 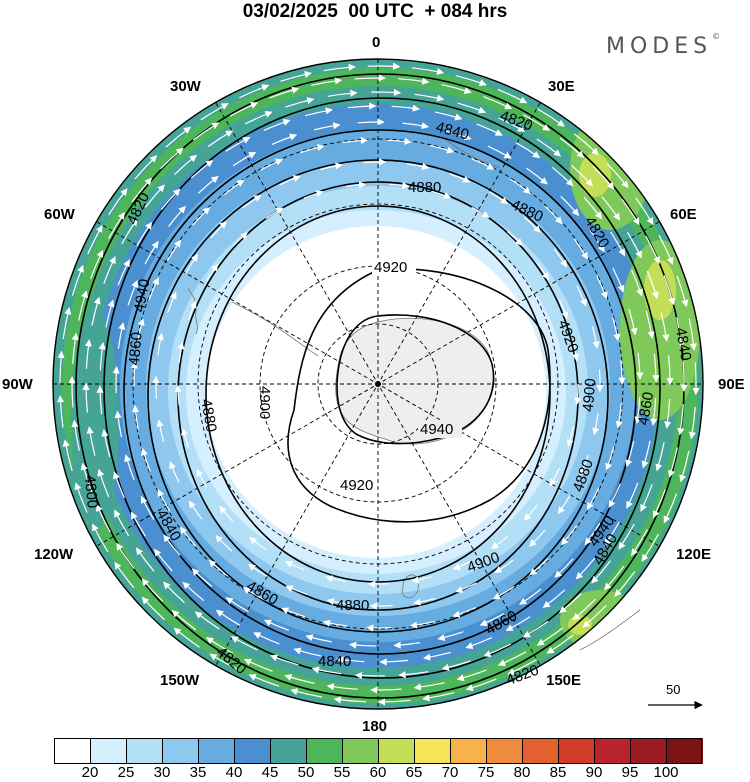 What do you see at coordinates (342, 772) in the screenshot?
I see `colorbar-tick-label: 55` at bounding box center [342, 772].